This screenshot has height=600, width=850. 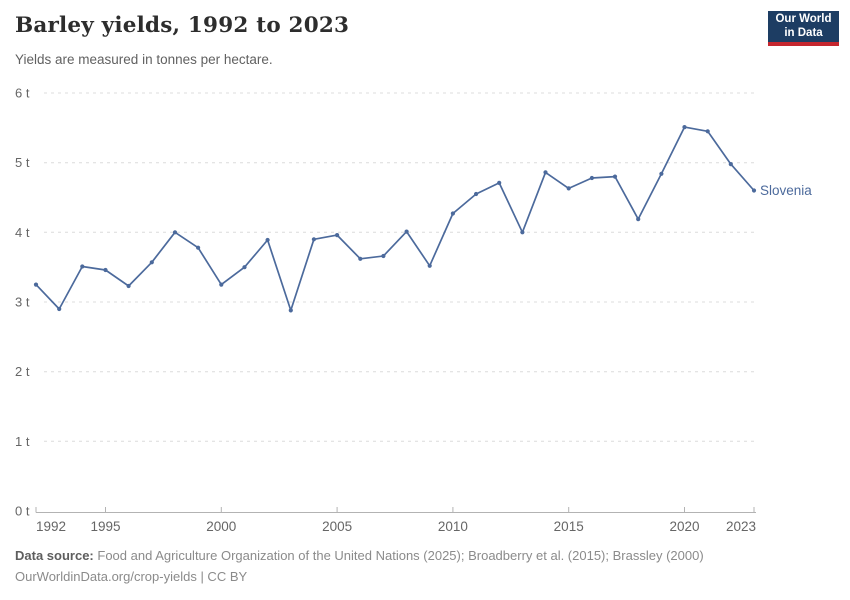 What do you see at coordinates (453, 526) in the screenshot?
I see `x-axis-tick-label: 2010` at bounding box center [453, 526].